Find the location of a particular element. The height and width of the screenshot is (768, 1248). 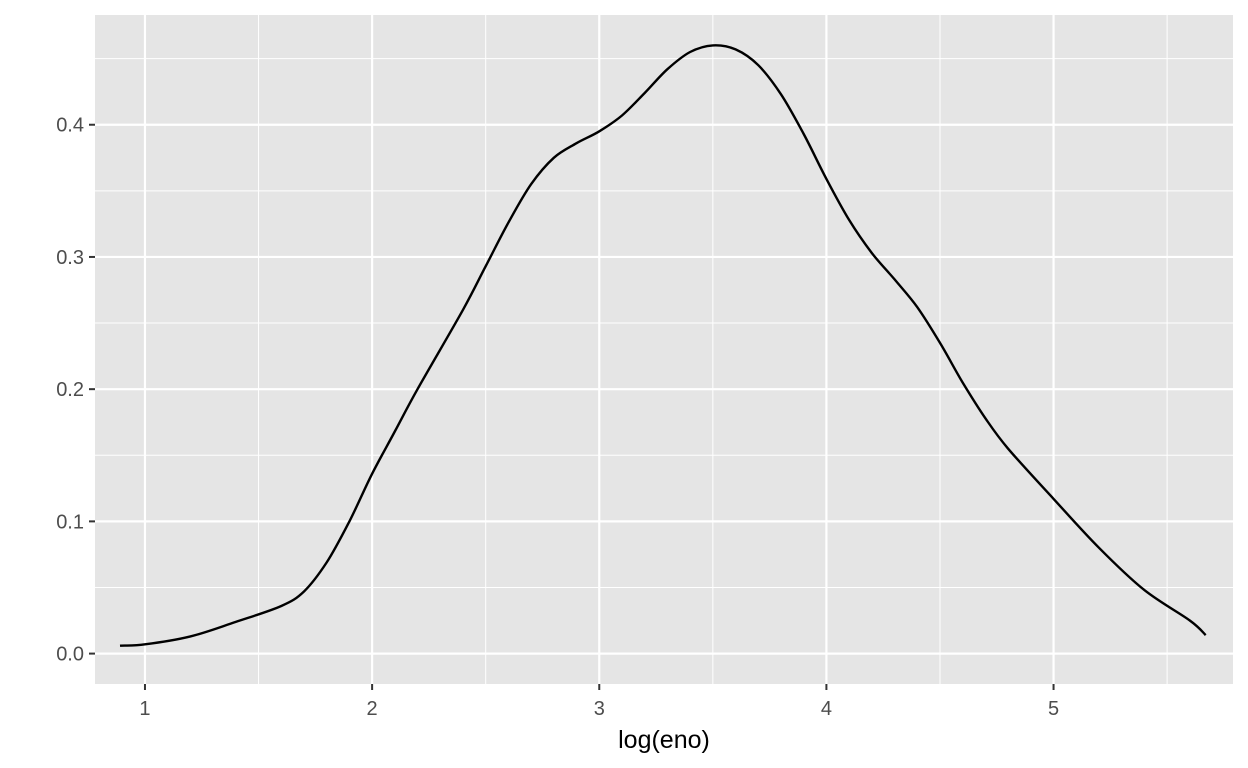

y-axis: 0.0 0.1 0.2 0.3 0.4 is located at coordinates (75, 390).